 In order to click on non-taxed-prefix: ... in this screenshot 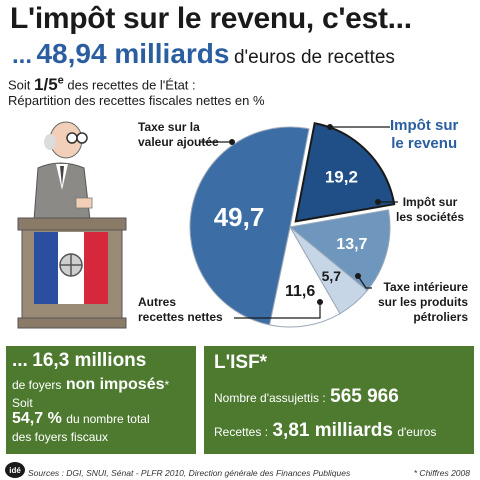, I will do `click(20, 360)`.